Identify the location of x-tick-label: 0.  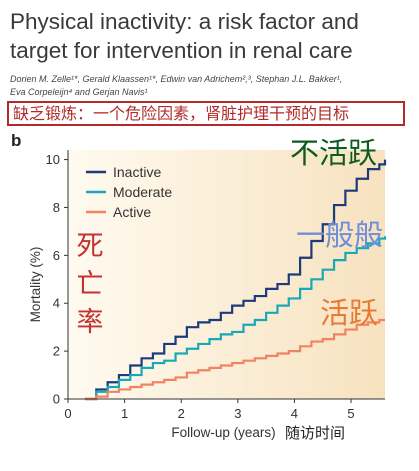
(67, 413).